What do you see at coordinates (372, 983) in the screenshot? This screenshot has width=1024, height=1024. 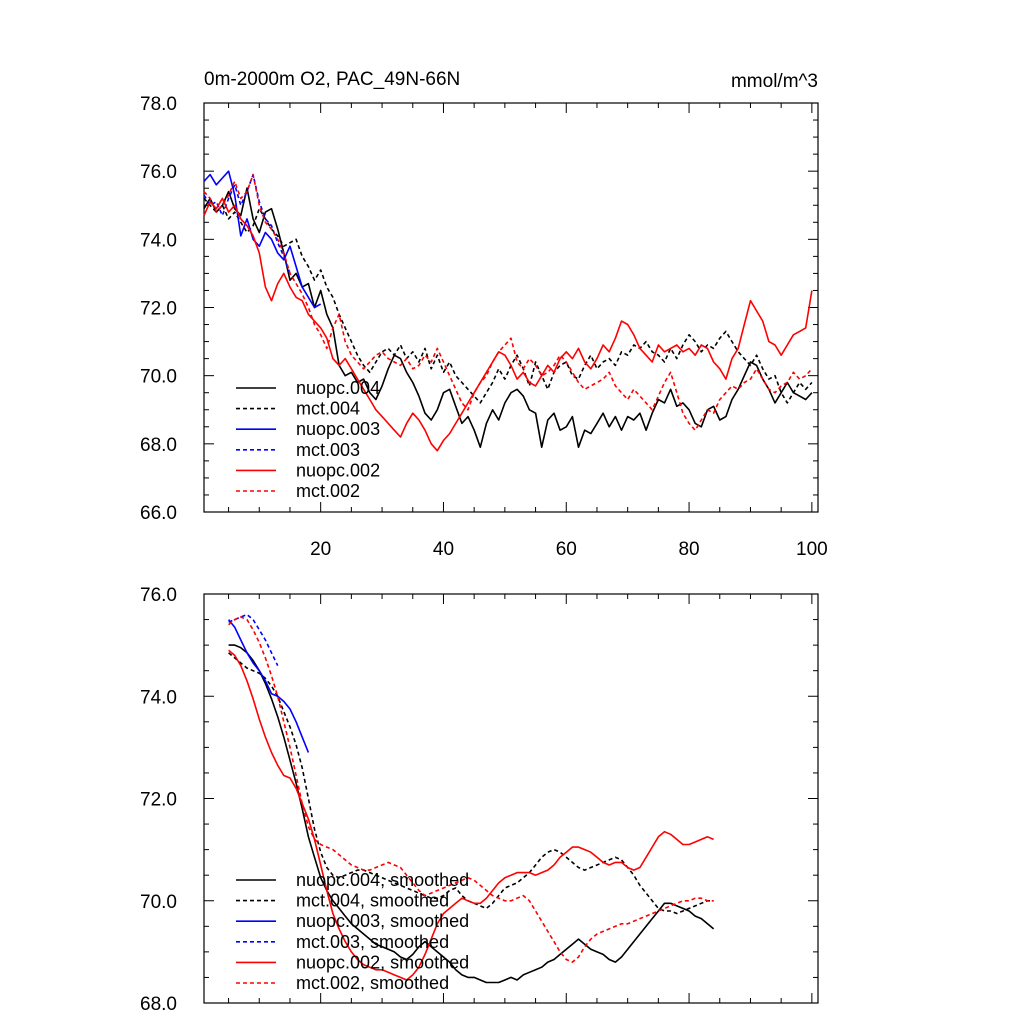 I see `legend-label: mct.002, smoothed` at bounding box center [372, 983].